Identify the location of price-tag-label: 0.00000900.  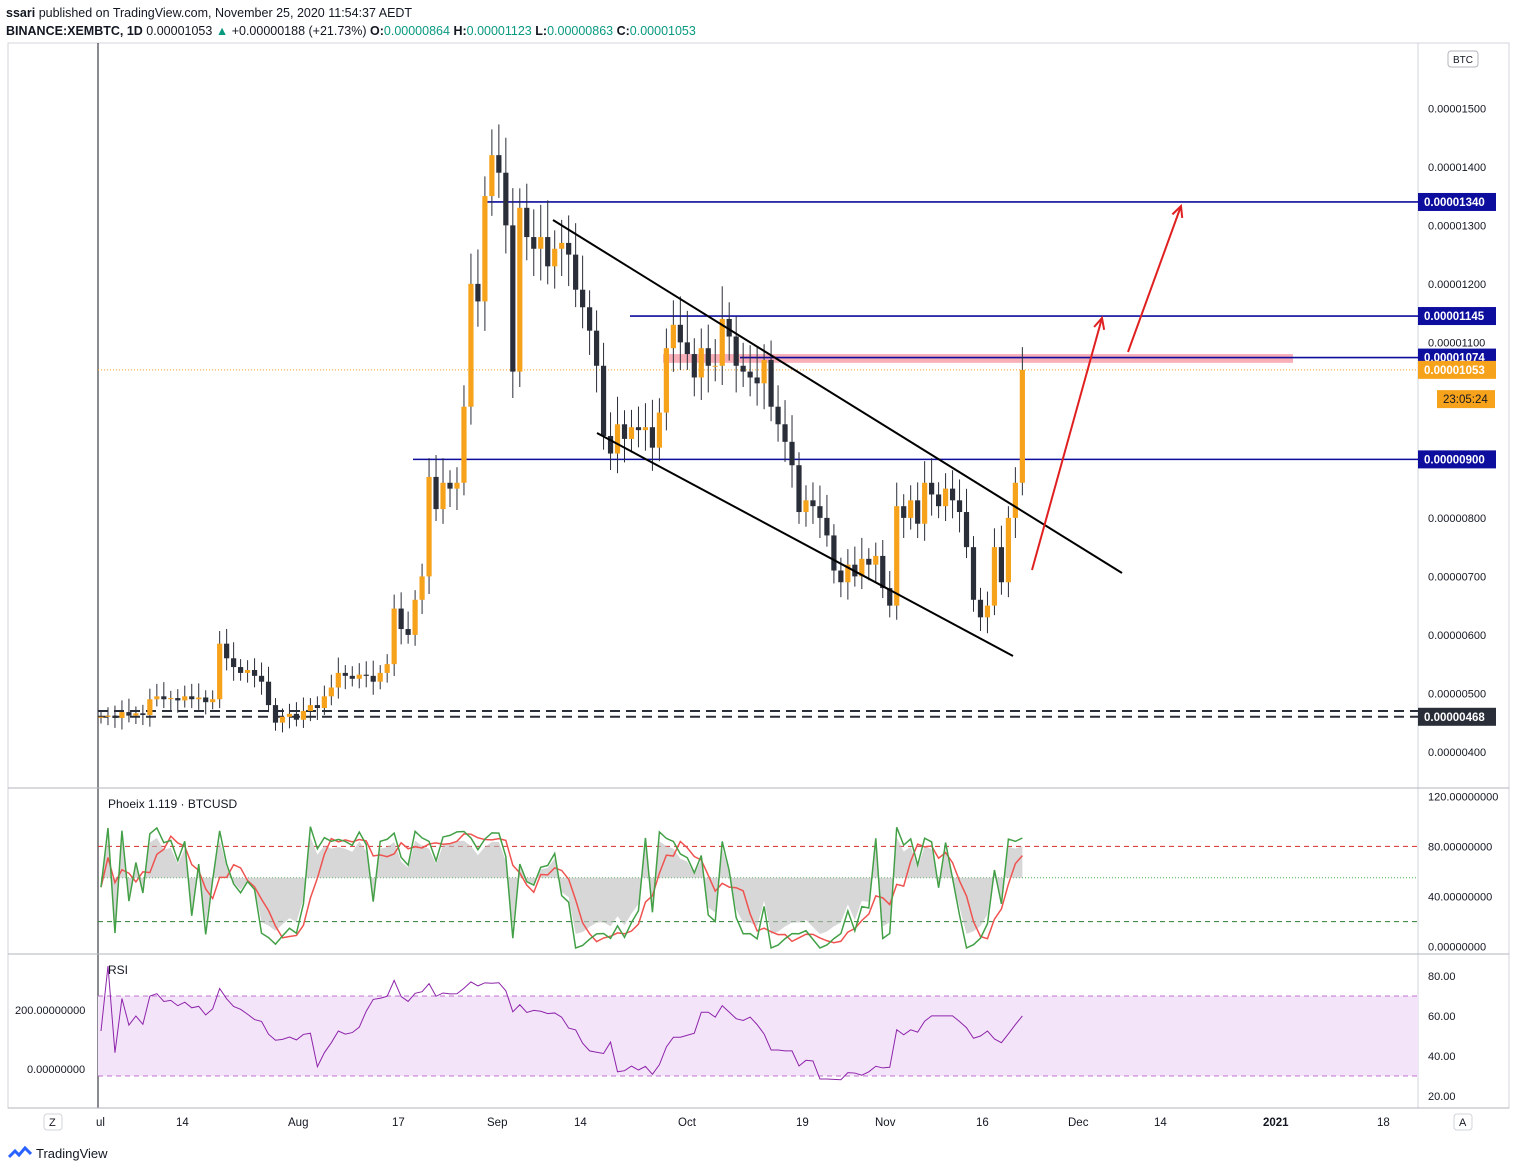
(1454, 460).